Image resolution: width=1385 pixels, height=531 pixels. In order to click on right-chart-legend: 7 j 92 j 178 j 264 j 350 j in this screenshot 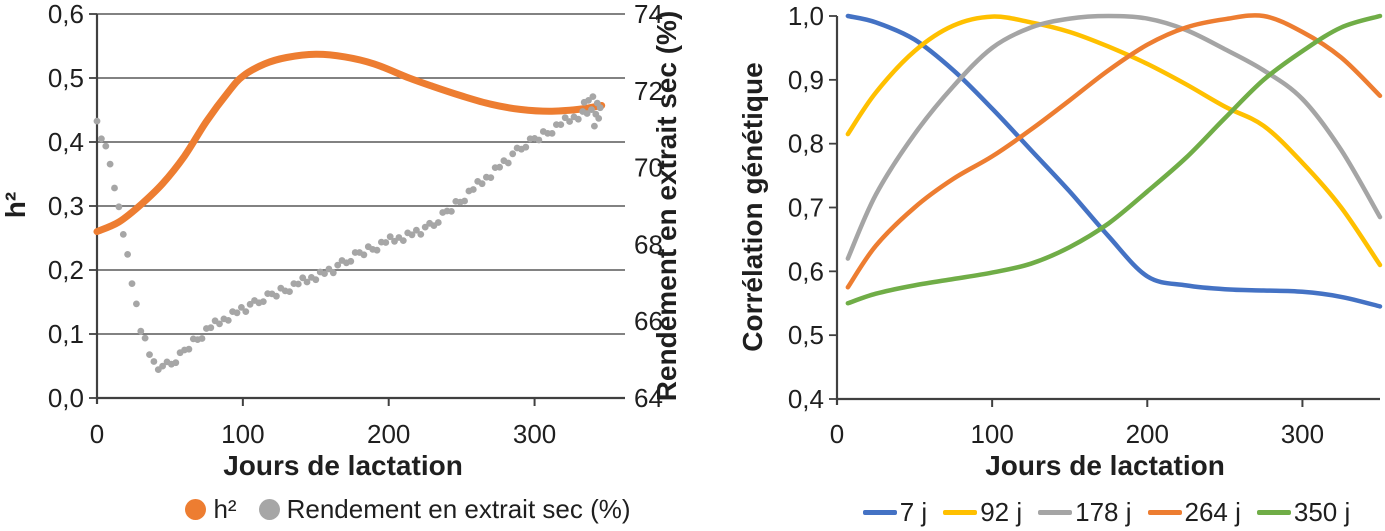, I will do `click(1106, 512)`.